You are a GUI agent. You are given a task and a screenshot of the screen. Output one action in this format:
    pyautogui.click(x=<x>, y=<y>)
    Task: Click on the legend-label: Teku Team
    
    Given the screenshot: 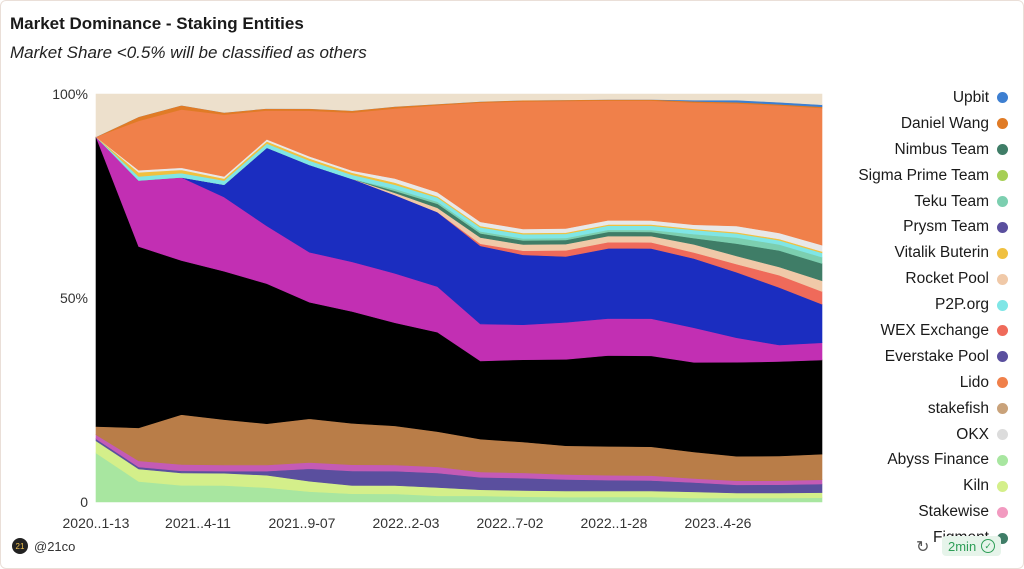 What is the action you would take?
    pyautogui.click(x=951, y=201)
    